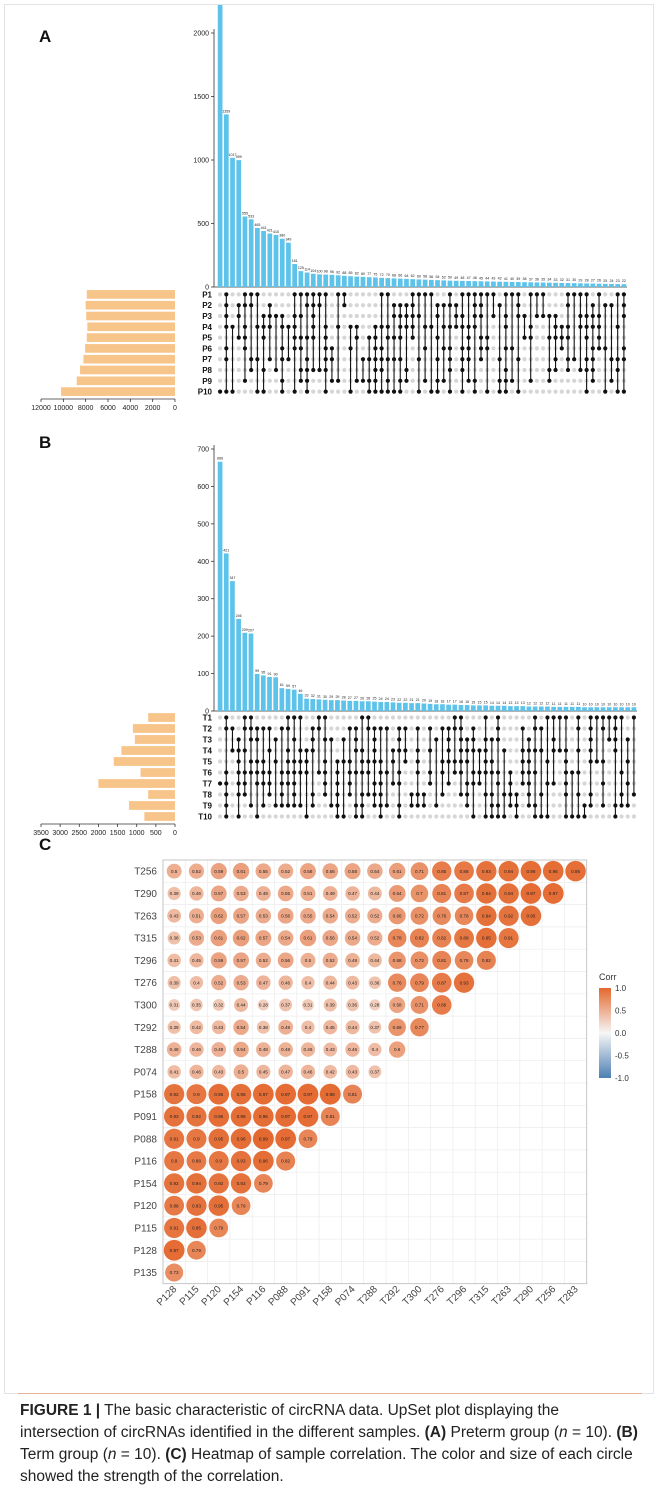  What do you see at coordinates (525, 279) in the screenshot?
I see `bar-value-label: 38` at bounding box center [525, 279].